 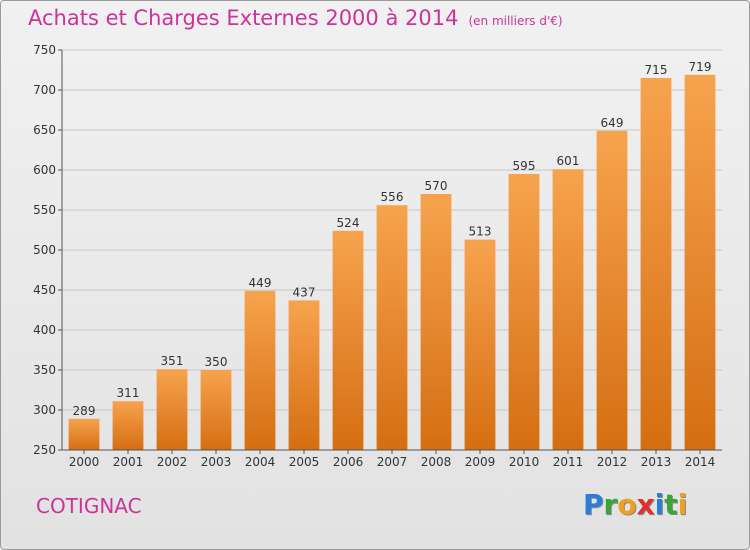 I want to click on bar-value-label: 715, so click(x=656, y=70).